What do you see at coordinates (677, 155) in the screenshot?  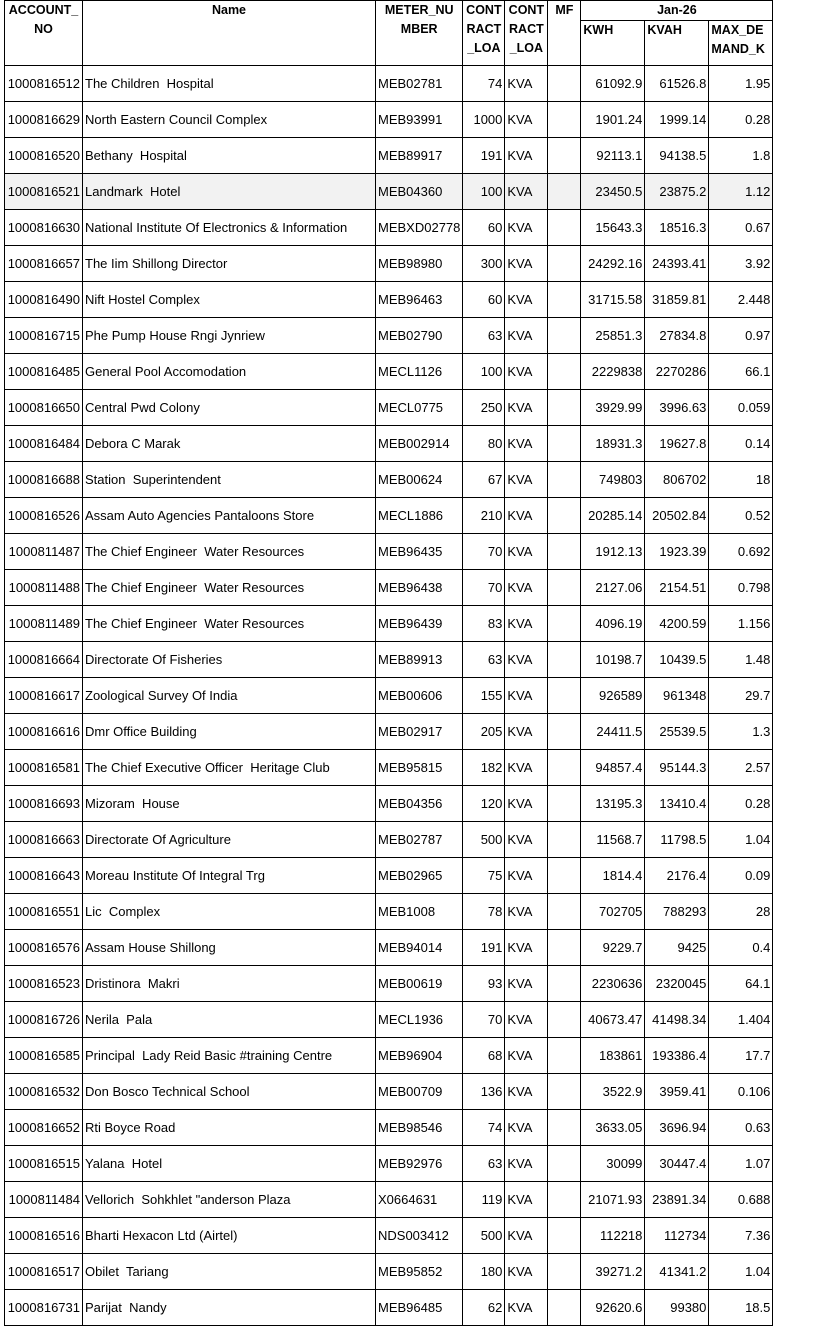 I see `kvah-cell: 94138.5` at bounding box center [677, 155].